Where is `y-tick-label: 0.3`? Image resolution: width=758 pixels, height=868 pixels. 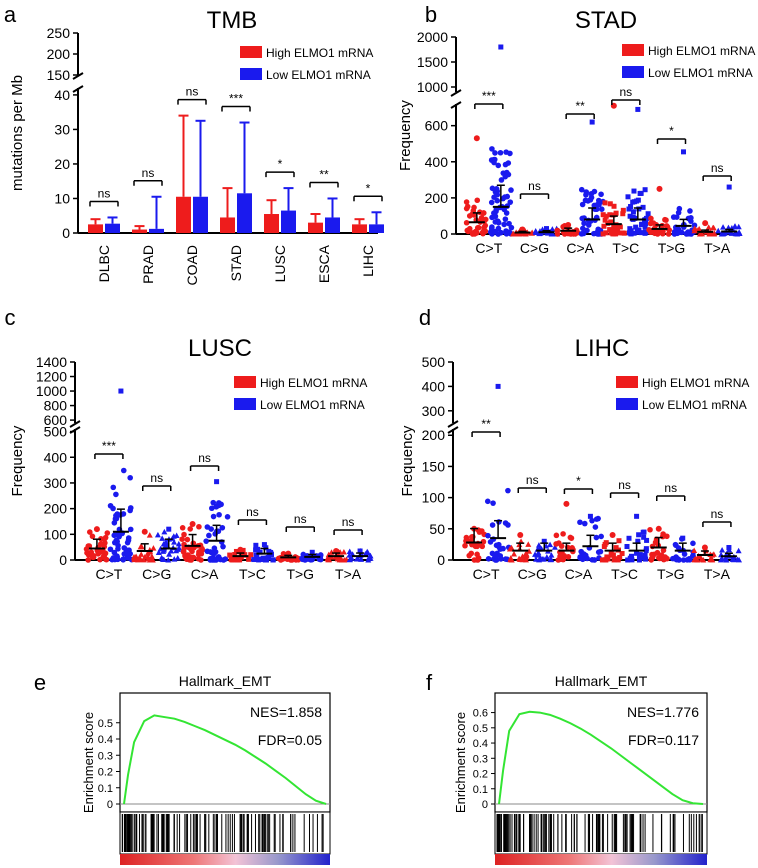 y-tick-label: 0.3 is located at coordinates (105, 756).